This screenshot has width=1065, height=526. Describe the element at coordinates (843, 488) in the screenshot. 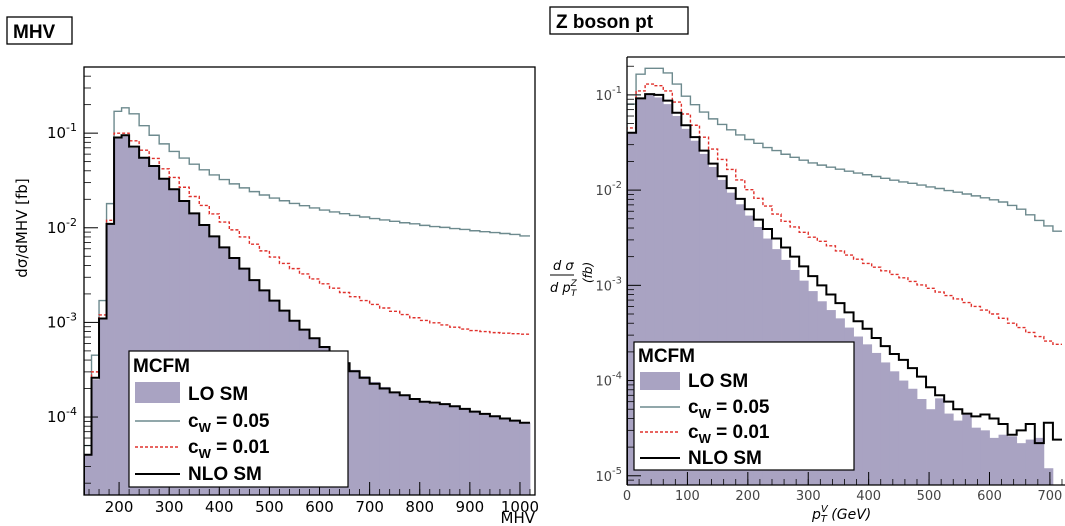

I see `right-x-ticks: 0 100 200 300 400 500 600 700` at that location.